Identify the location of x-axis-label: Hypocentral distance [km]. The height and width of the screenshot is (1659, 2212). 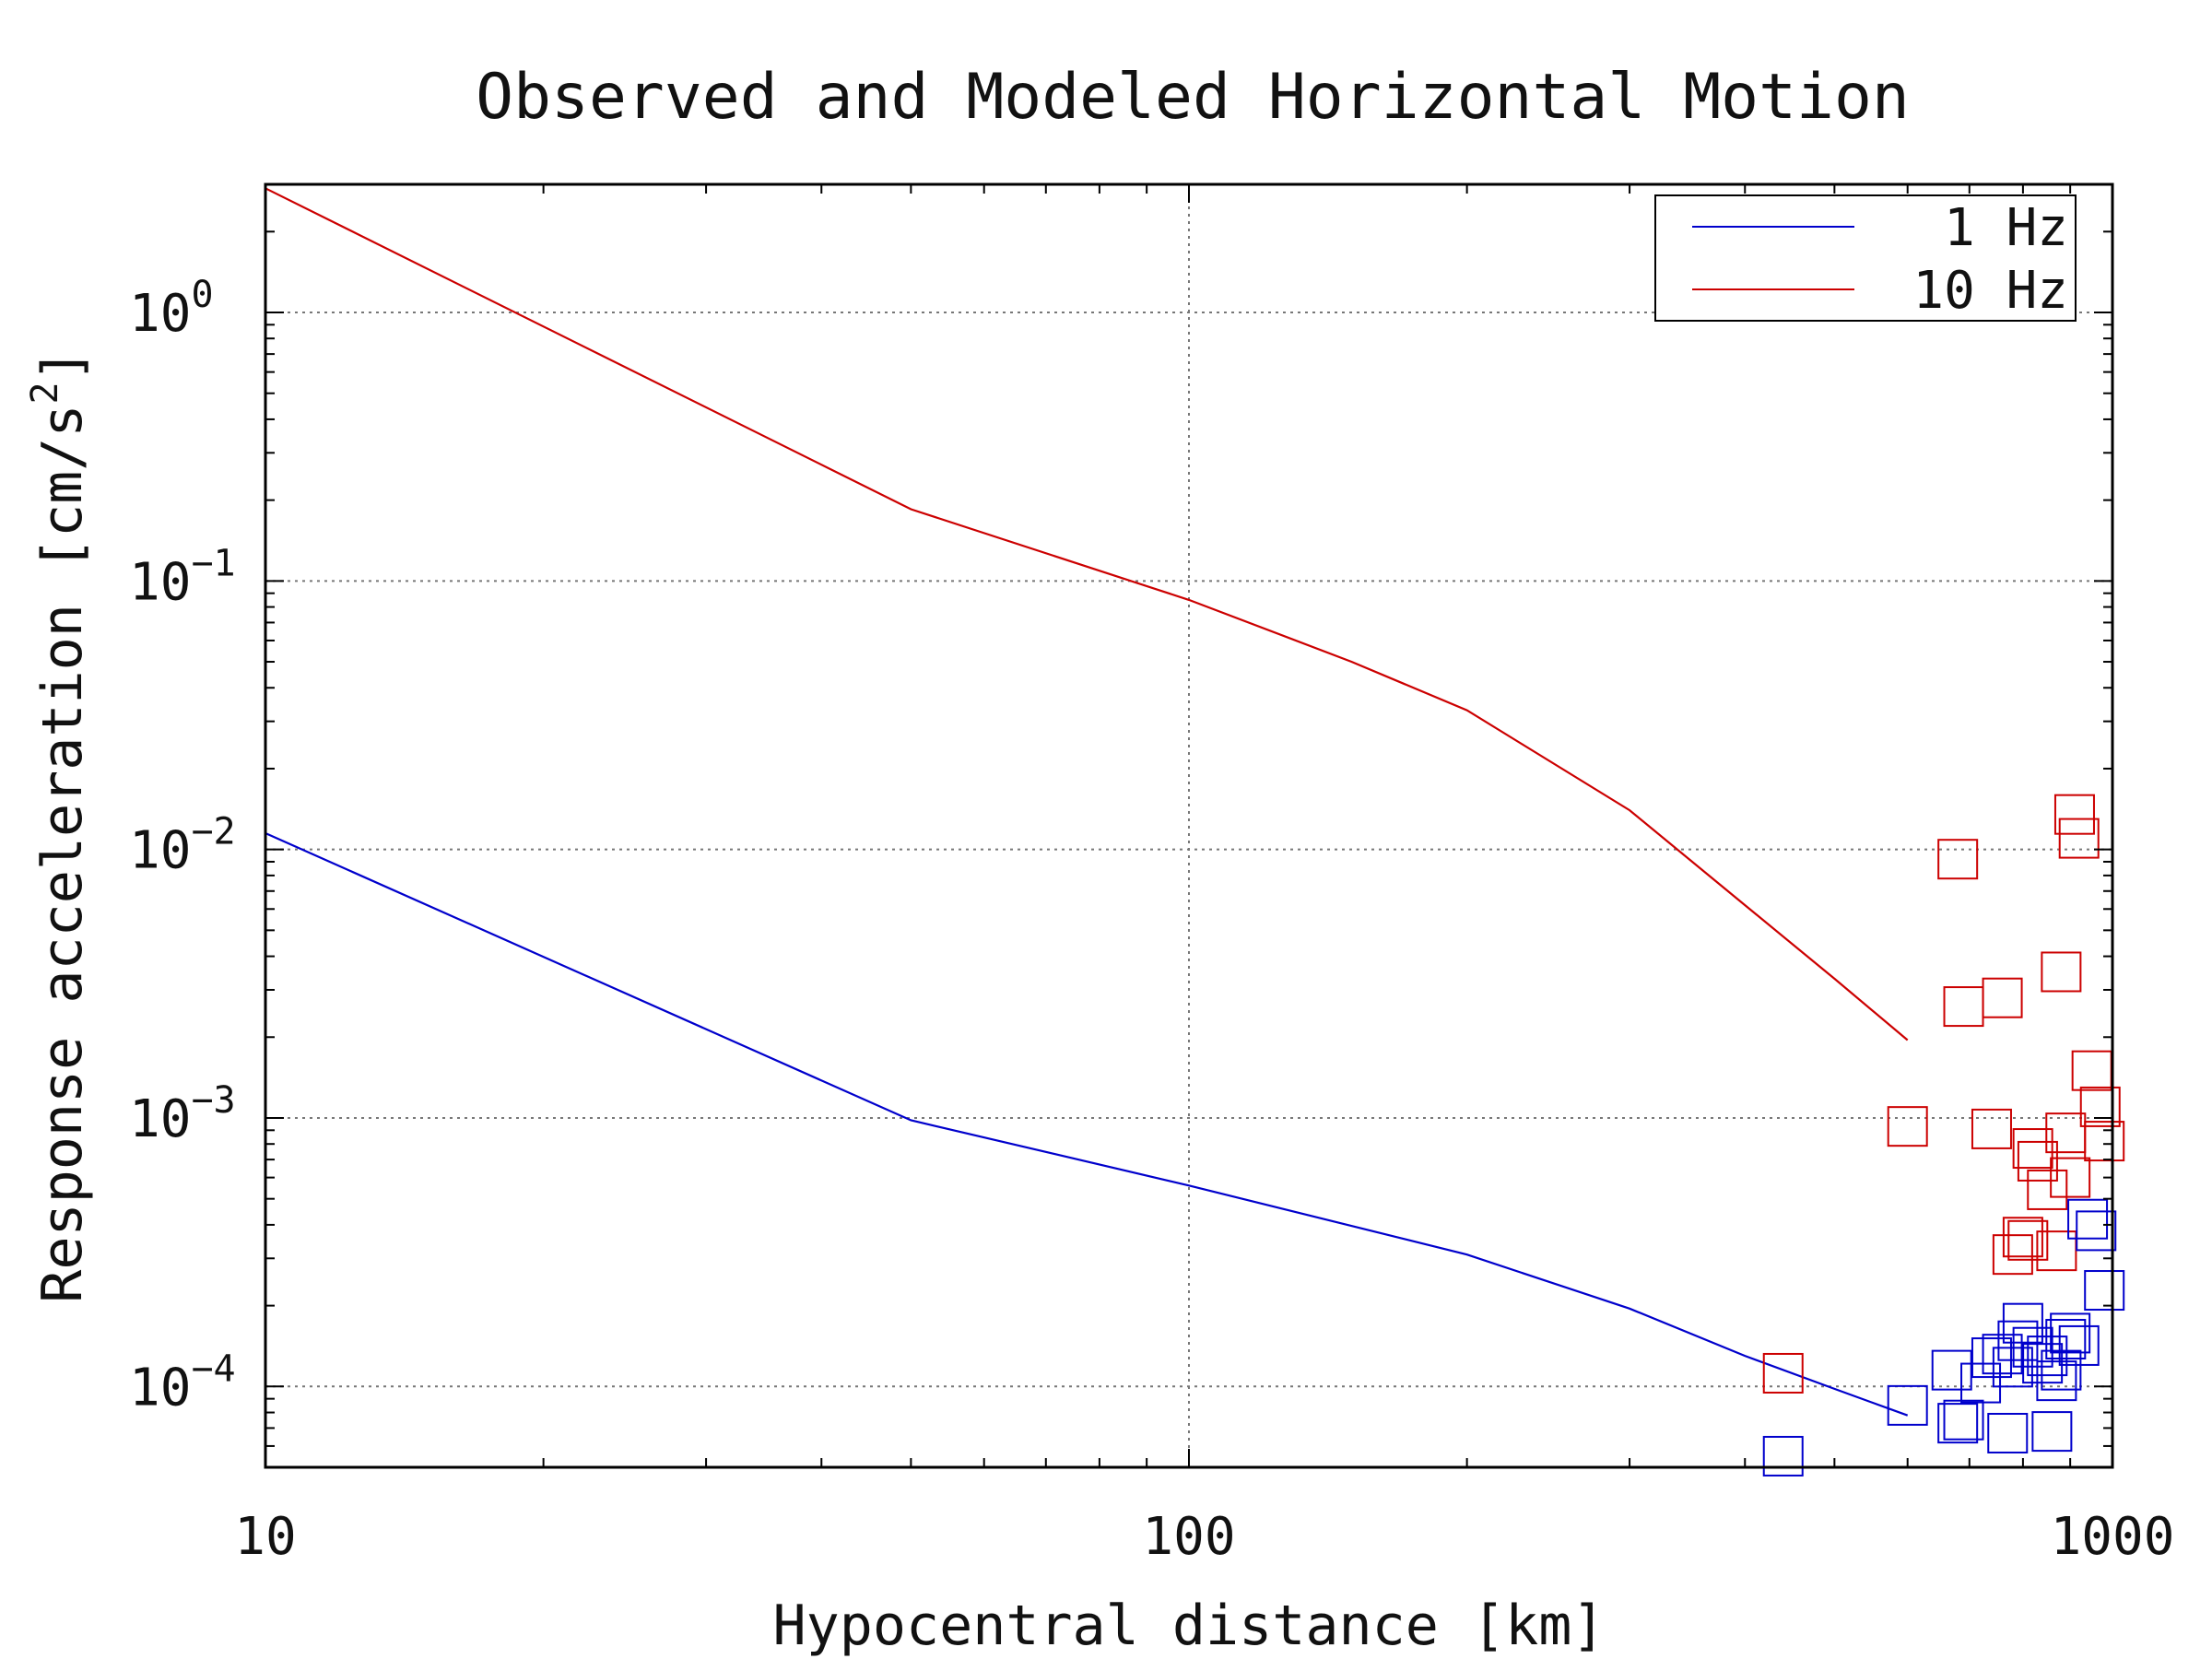
(1188, 1626).